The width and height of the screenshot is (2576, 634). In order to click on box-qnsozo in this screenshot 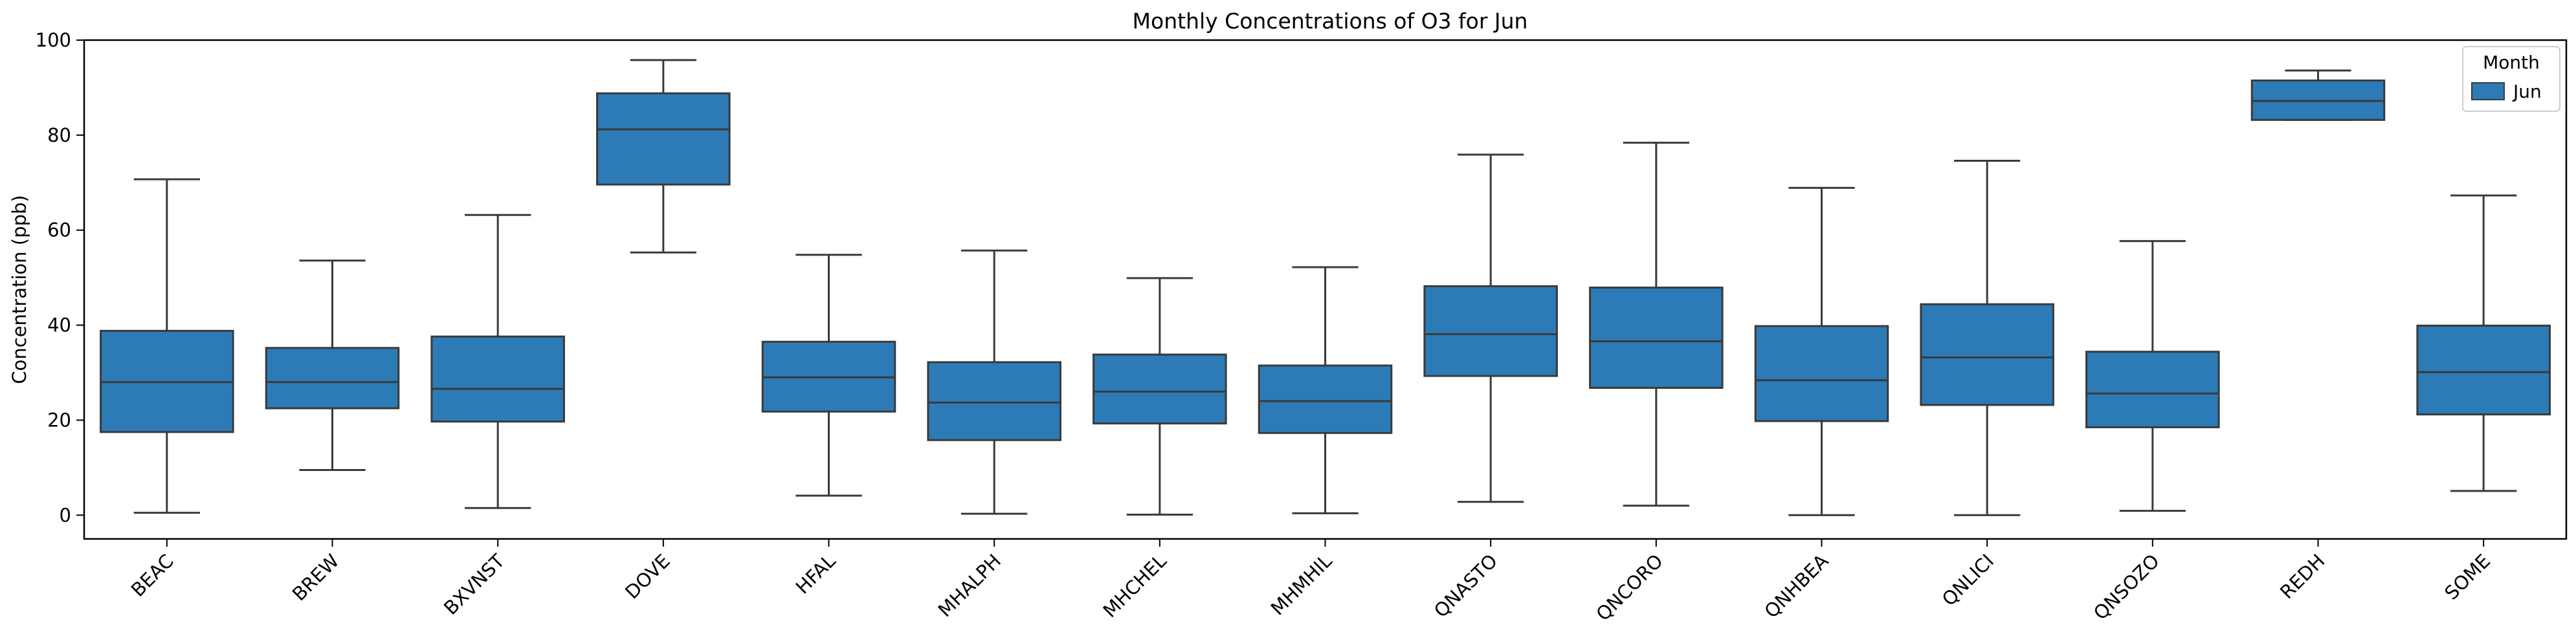, I will do `click(2152, 376)`.